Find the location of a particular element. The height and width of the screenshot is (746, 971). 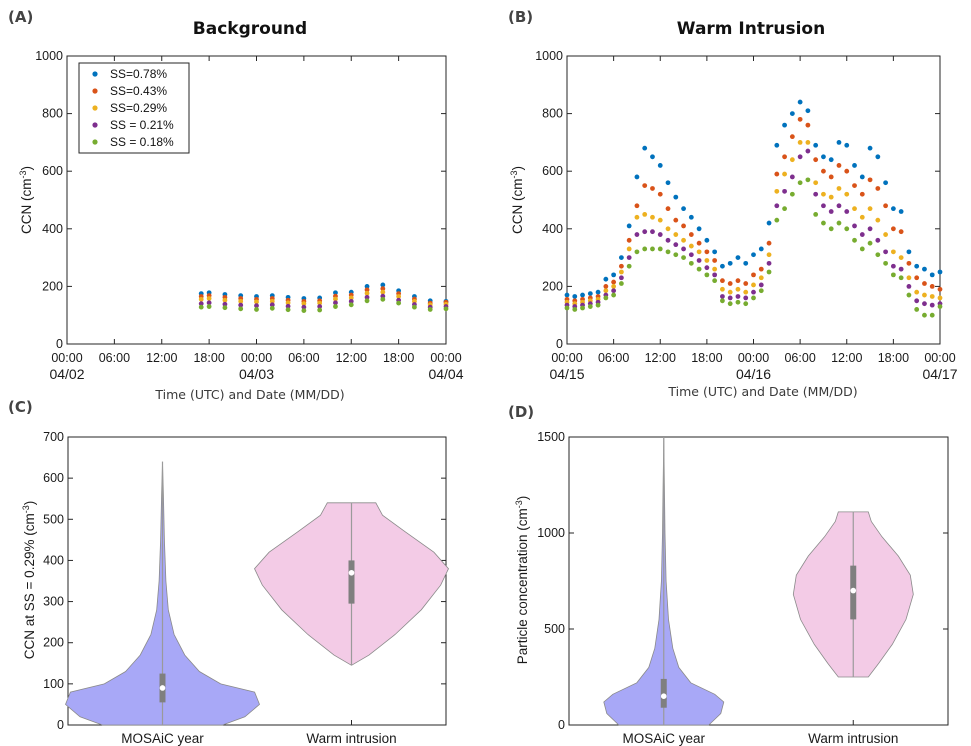

y-tick-label: 300 is located at coordinates (53, 602).